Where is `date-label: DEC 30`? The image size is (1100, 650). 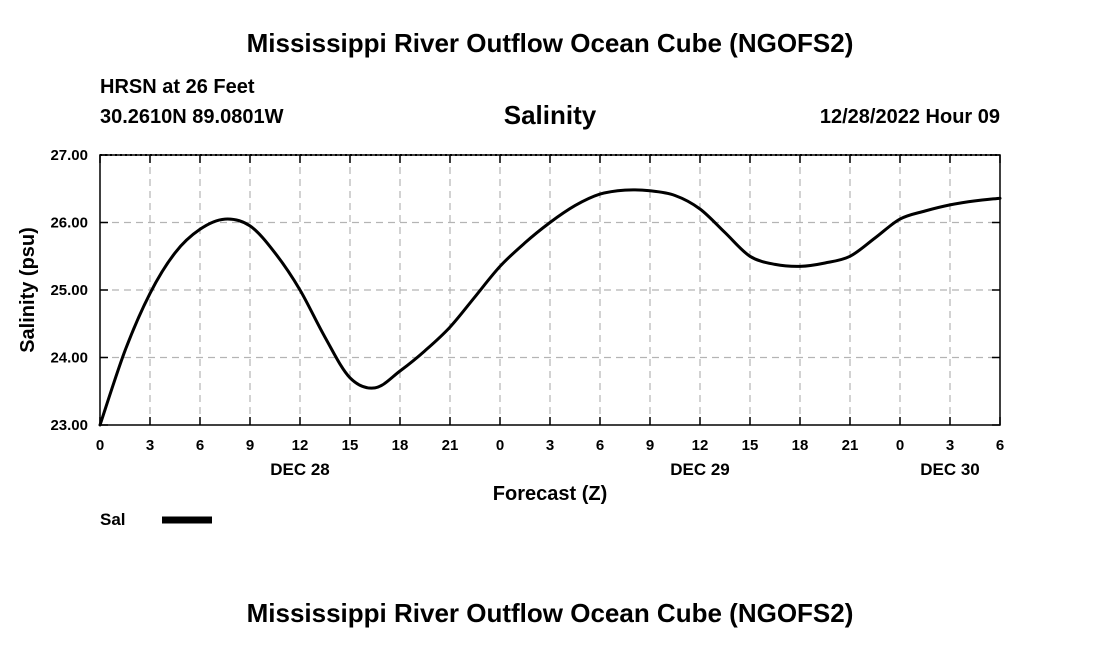 date-label: DEC 30 is located at coordinates (950, 469).